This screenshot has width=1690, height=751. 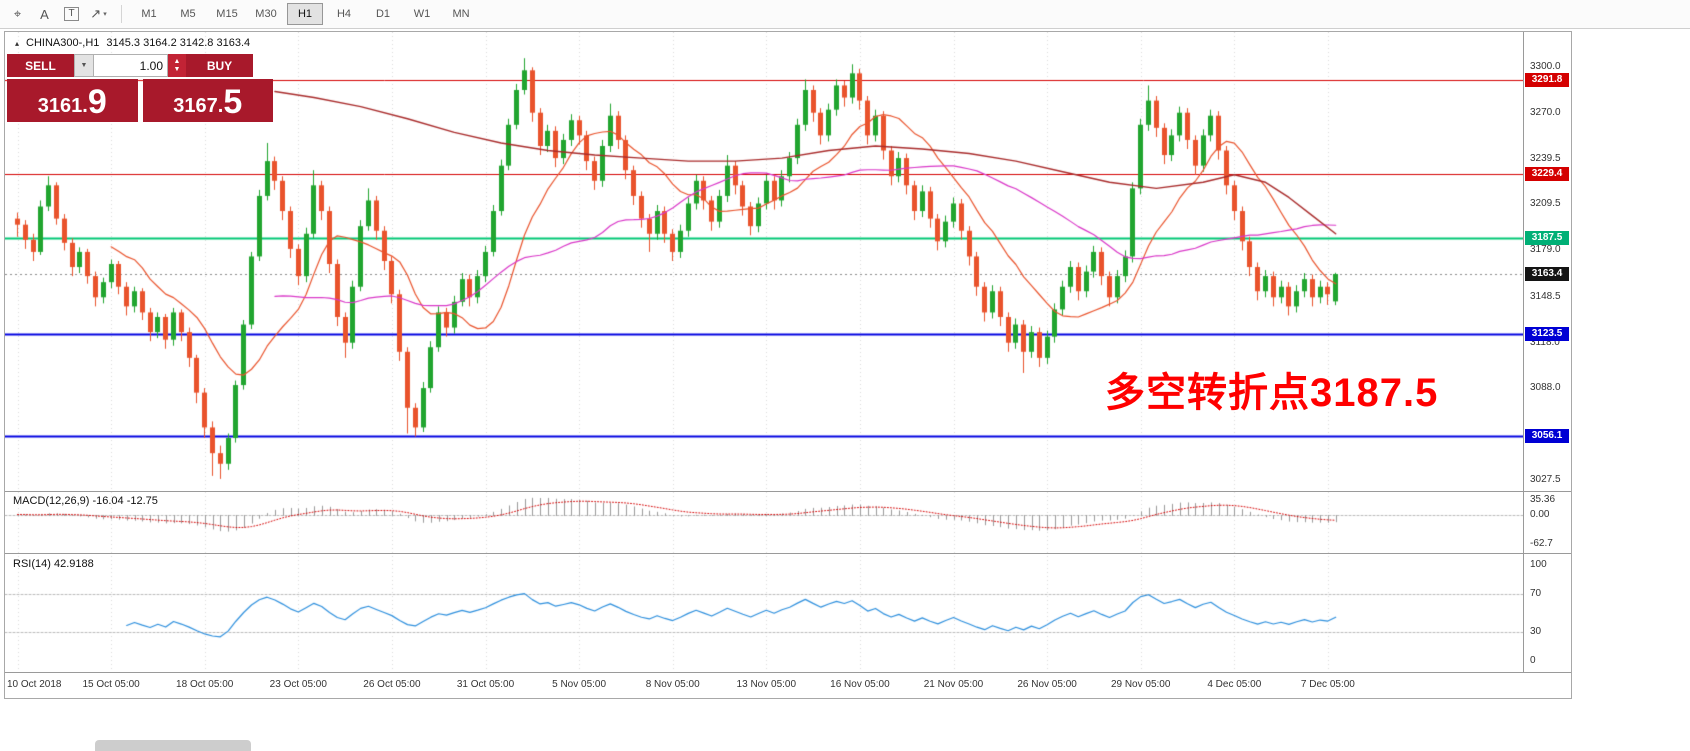 I want to click on macd-indicator-title: MACD(12,26,9) -16.04 -12.75, so click(x=85, y=501).